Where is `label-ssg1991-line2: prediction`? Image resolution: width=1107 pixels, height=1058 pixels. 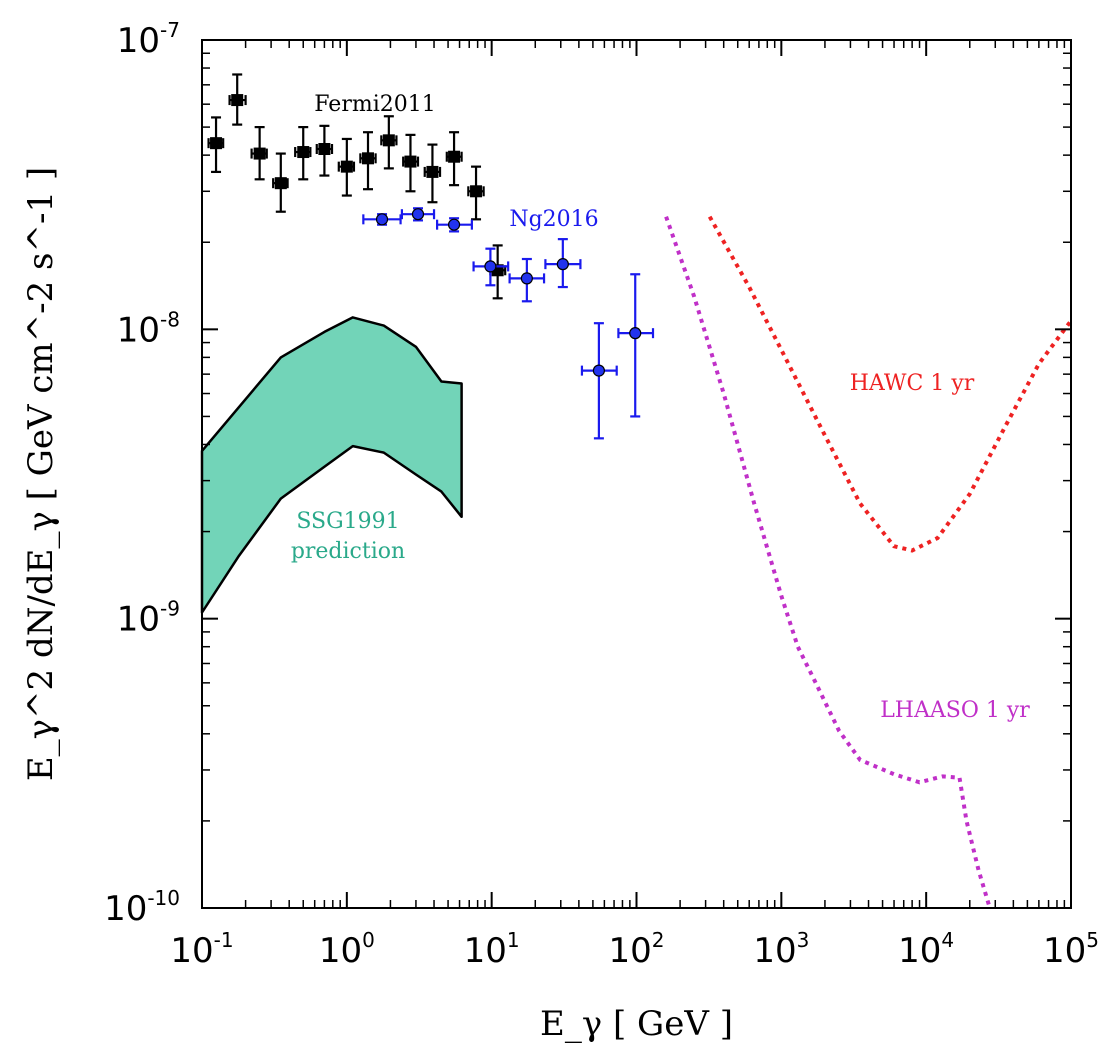
label-ssg1991-line2: prediction is located at coordinates (348, 551).